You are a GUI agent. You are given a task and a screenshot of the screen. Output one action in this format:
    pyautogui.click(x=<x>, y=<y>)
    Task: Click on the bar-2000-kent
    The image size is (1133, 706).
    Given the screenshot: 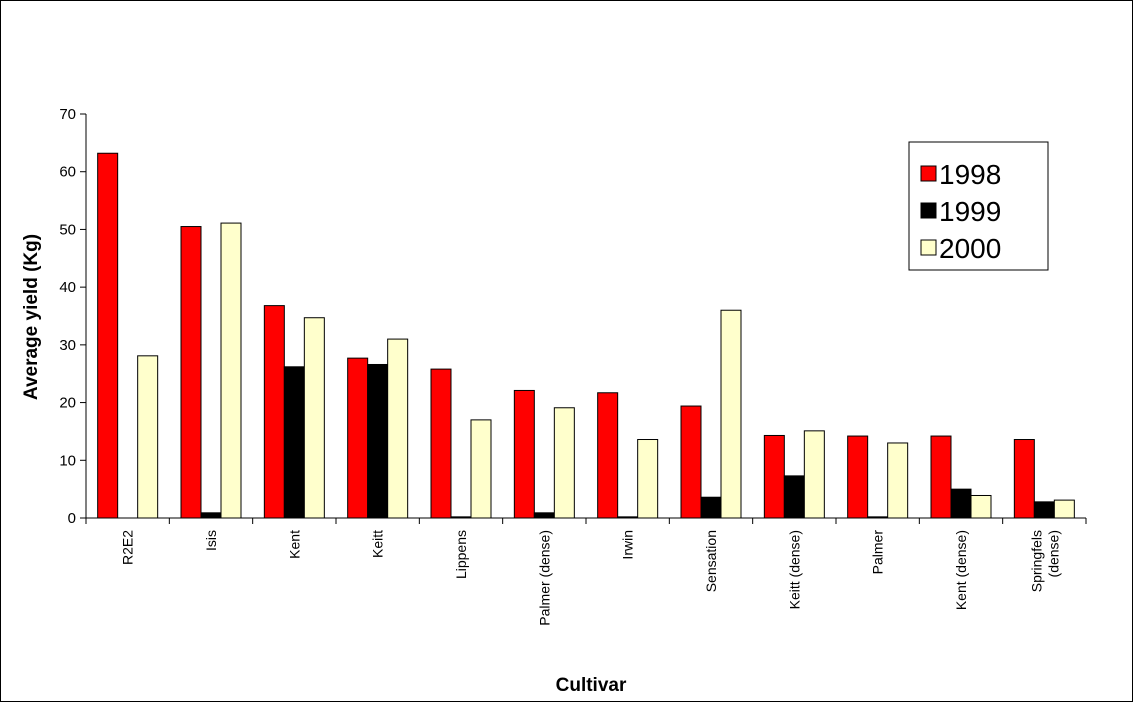 What is the action you would take?
    pyautogui.click(x=314, y=418)
    